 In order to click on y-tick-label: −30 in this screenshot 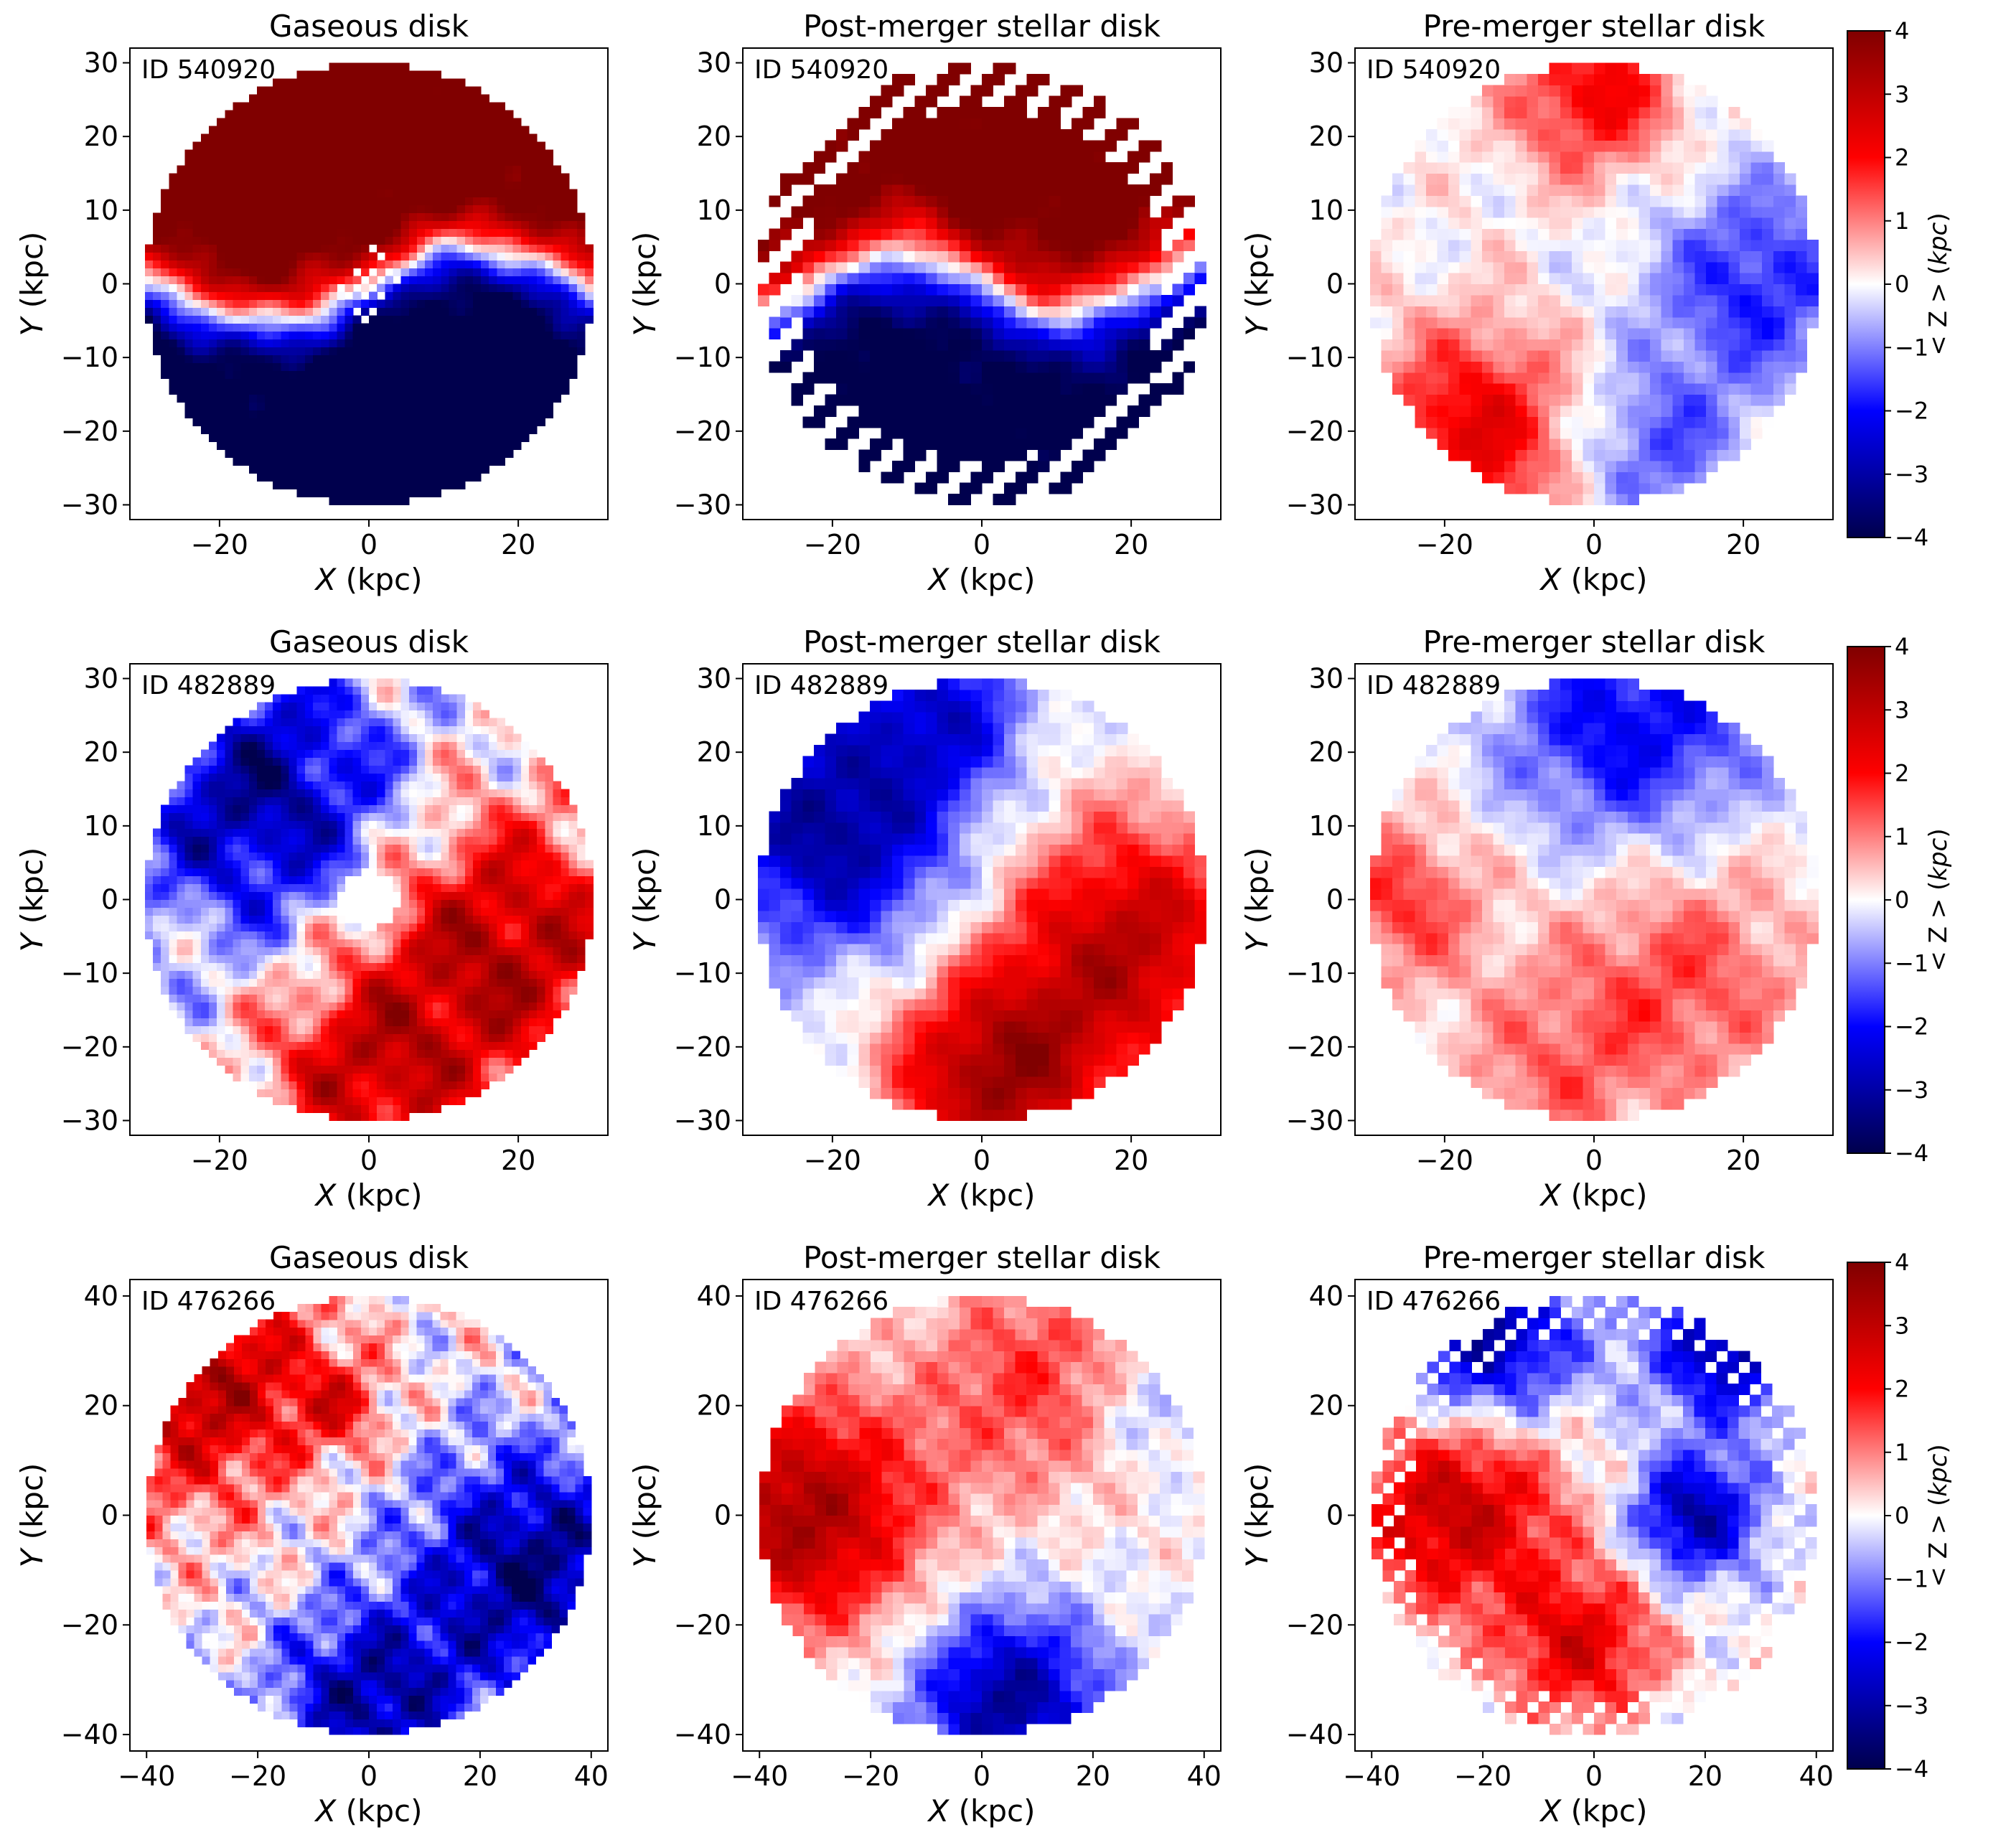, I will do `click(1315, 504)`.